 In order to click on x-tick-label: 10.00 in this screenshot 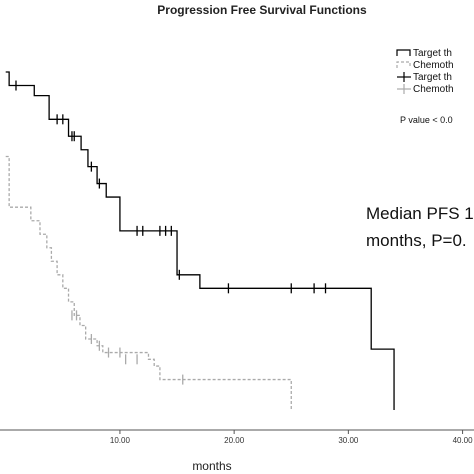, I will do `click(120, 440)`.